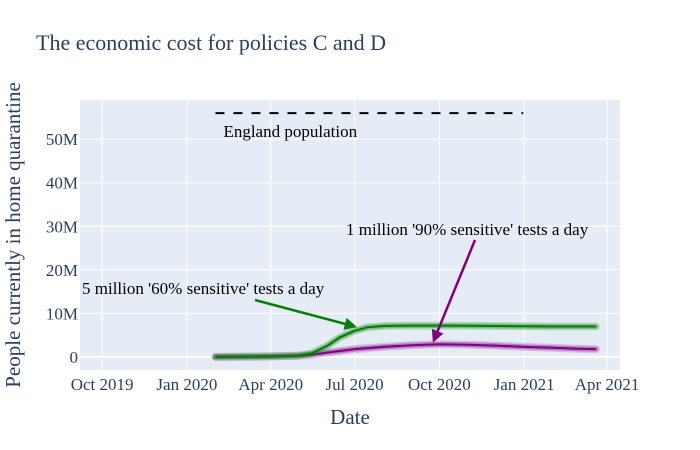  Describe the element at coordinates (211, 42) in the screenshot. I see `chart-title: The economic cost for policies C and D` at that location.